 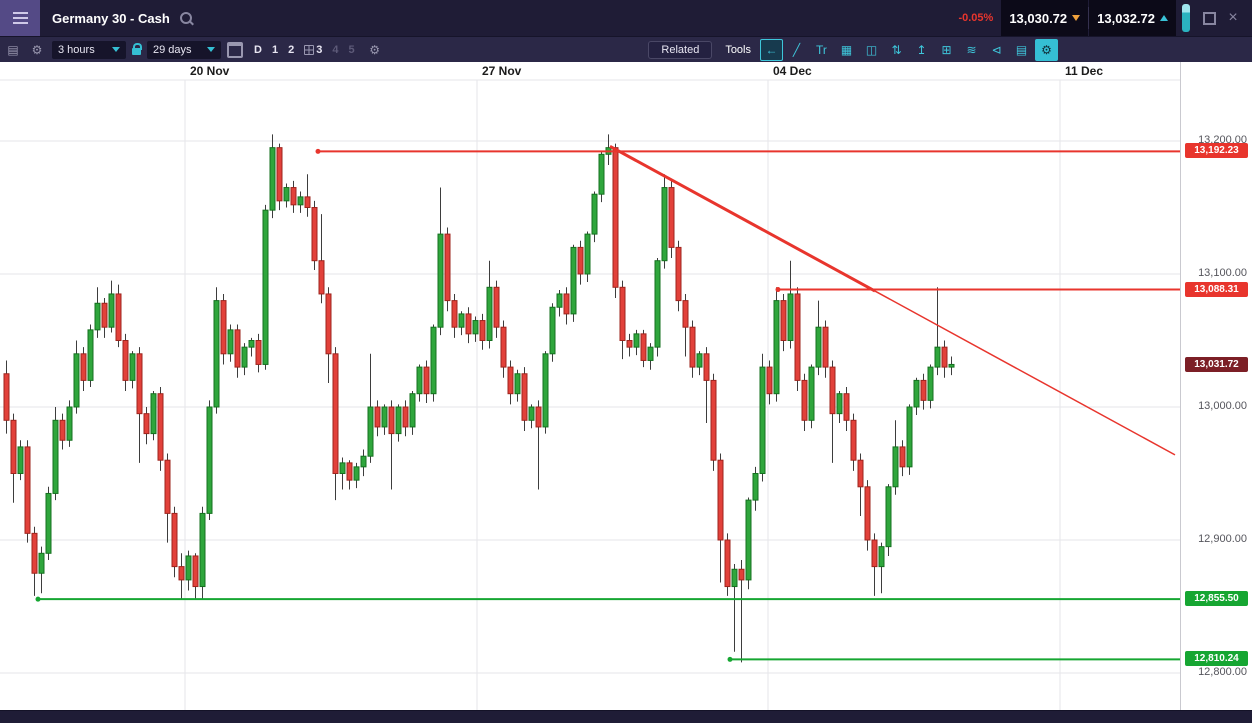 What do you see at coordinates (1045, 18) in the screenshot?
I see `sell-price-button: 13,030.72` at bounding box center [1045, 18].